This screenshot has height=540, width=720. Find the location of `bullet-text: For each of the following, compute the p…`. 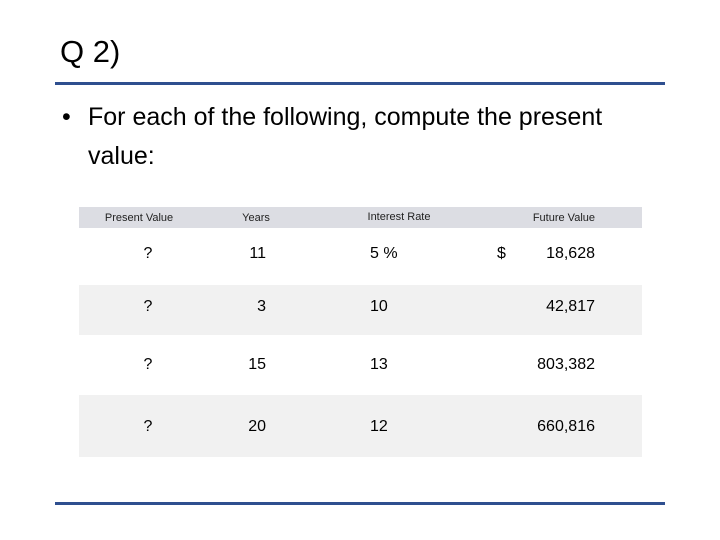

bullet-text: For each of the following, compute the p… is located at coordinates (345, 136).